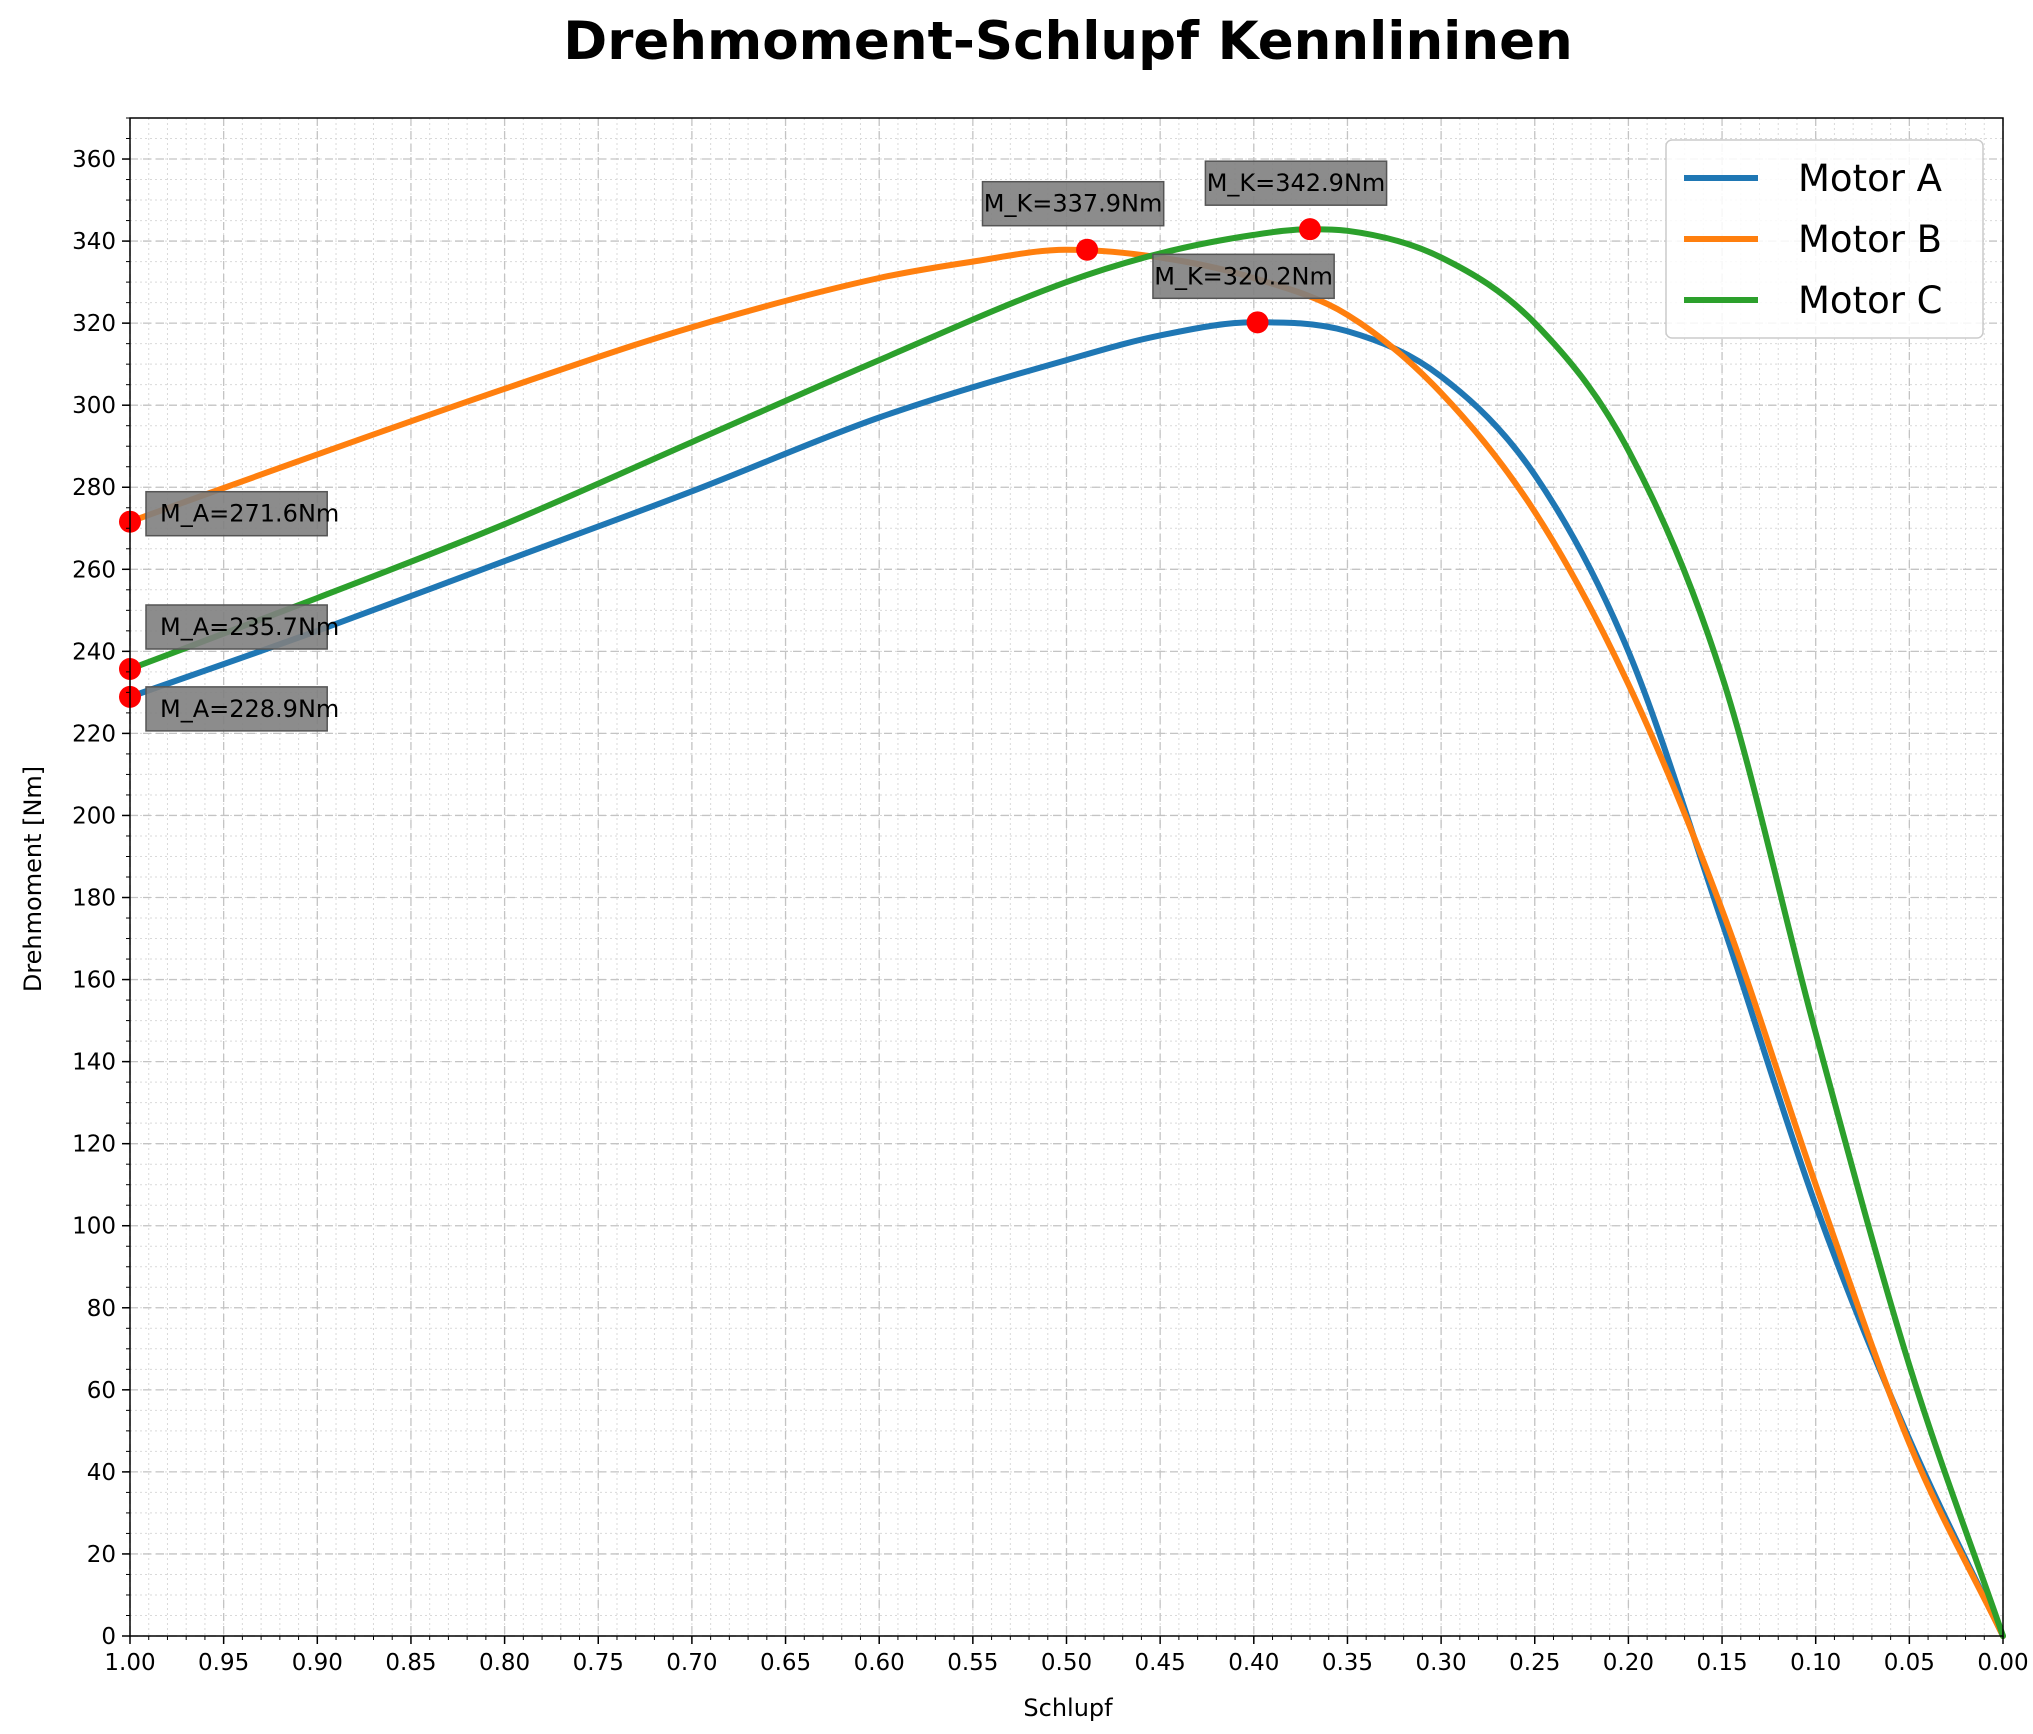 This screenshot has height=1734, width=2033. Describe the element at coordinates (101, 1555) in the screenshot. I see `y-tick-label: 20` at that location.